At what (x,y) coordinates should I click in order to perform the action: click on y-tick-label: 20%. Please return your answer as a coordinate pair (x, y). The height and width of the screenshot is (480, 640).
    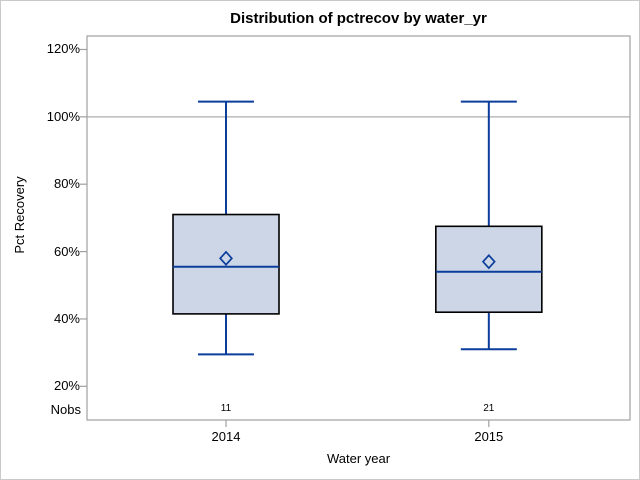
    Looking at the image, I should click on (66, 386).